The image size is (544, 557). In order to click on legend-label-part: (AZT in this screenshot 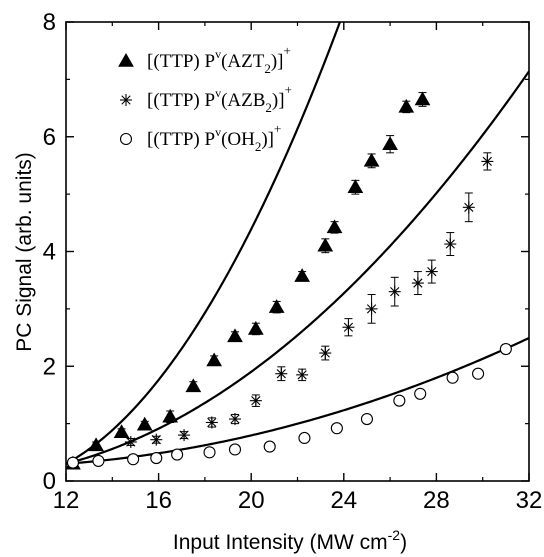, I will do `click(243, 61)`.